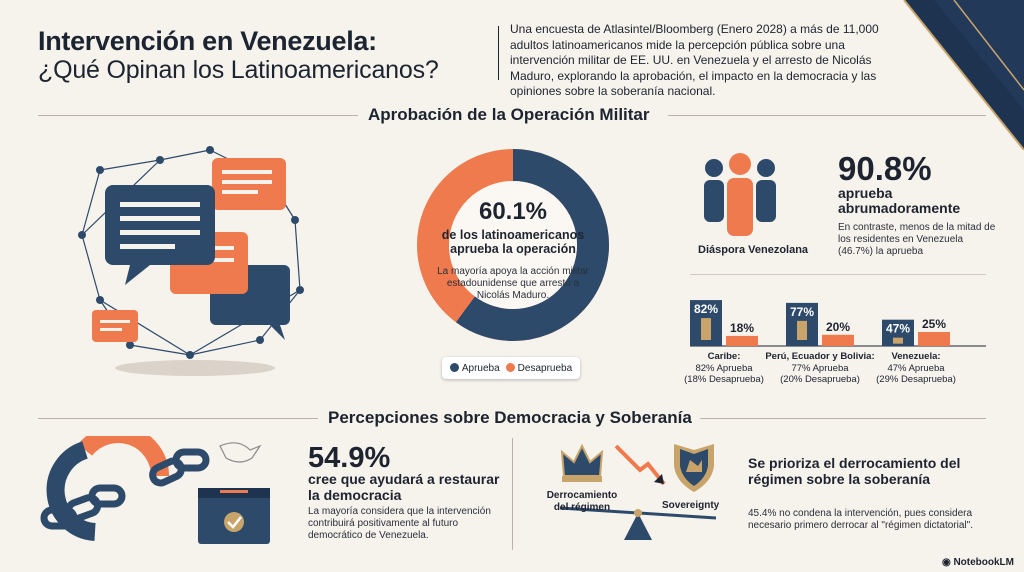 The width and height of the screenshot is (1024, 572). What do you see at coordinates (963, 75) in the screenshot?
I see `corner-decoration` at bounding box center [963, 75].